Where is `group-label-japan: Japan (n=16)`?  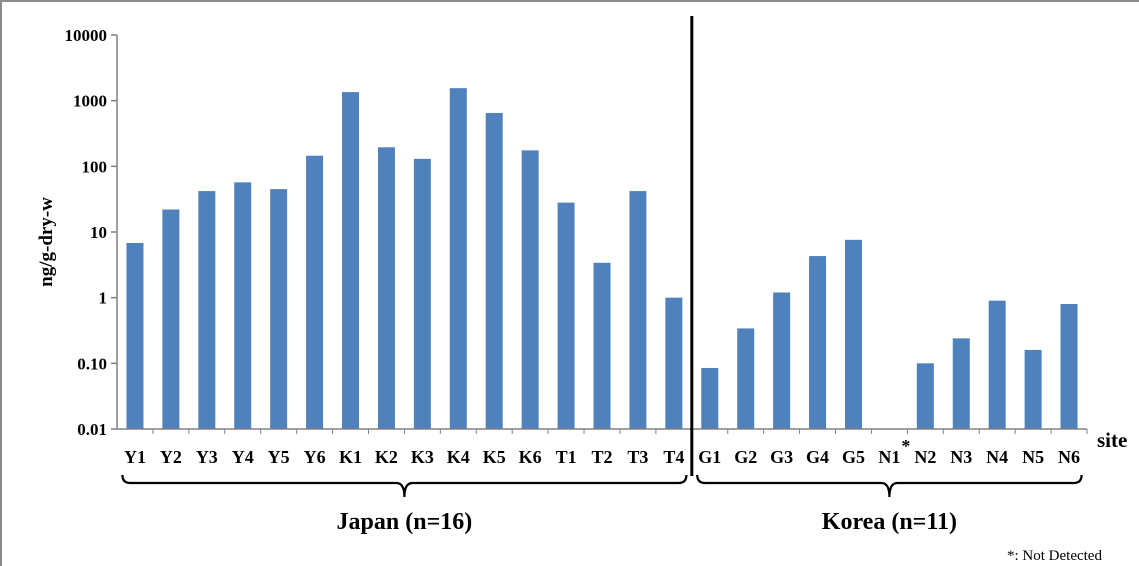
group-label-japan: Japan (n=16) is located at coordinates (405, 522).